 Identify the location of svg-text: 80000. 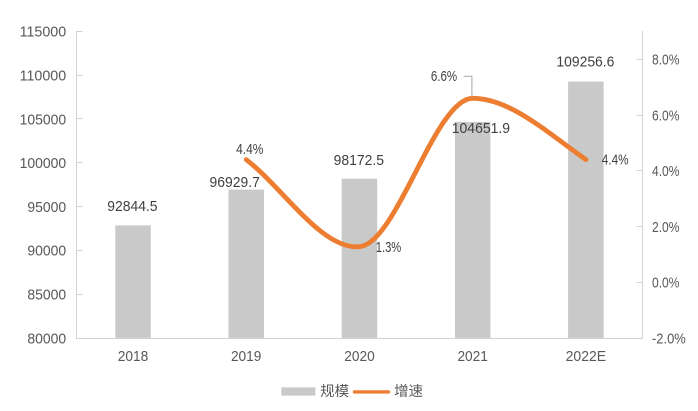
(46, 338).